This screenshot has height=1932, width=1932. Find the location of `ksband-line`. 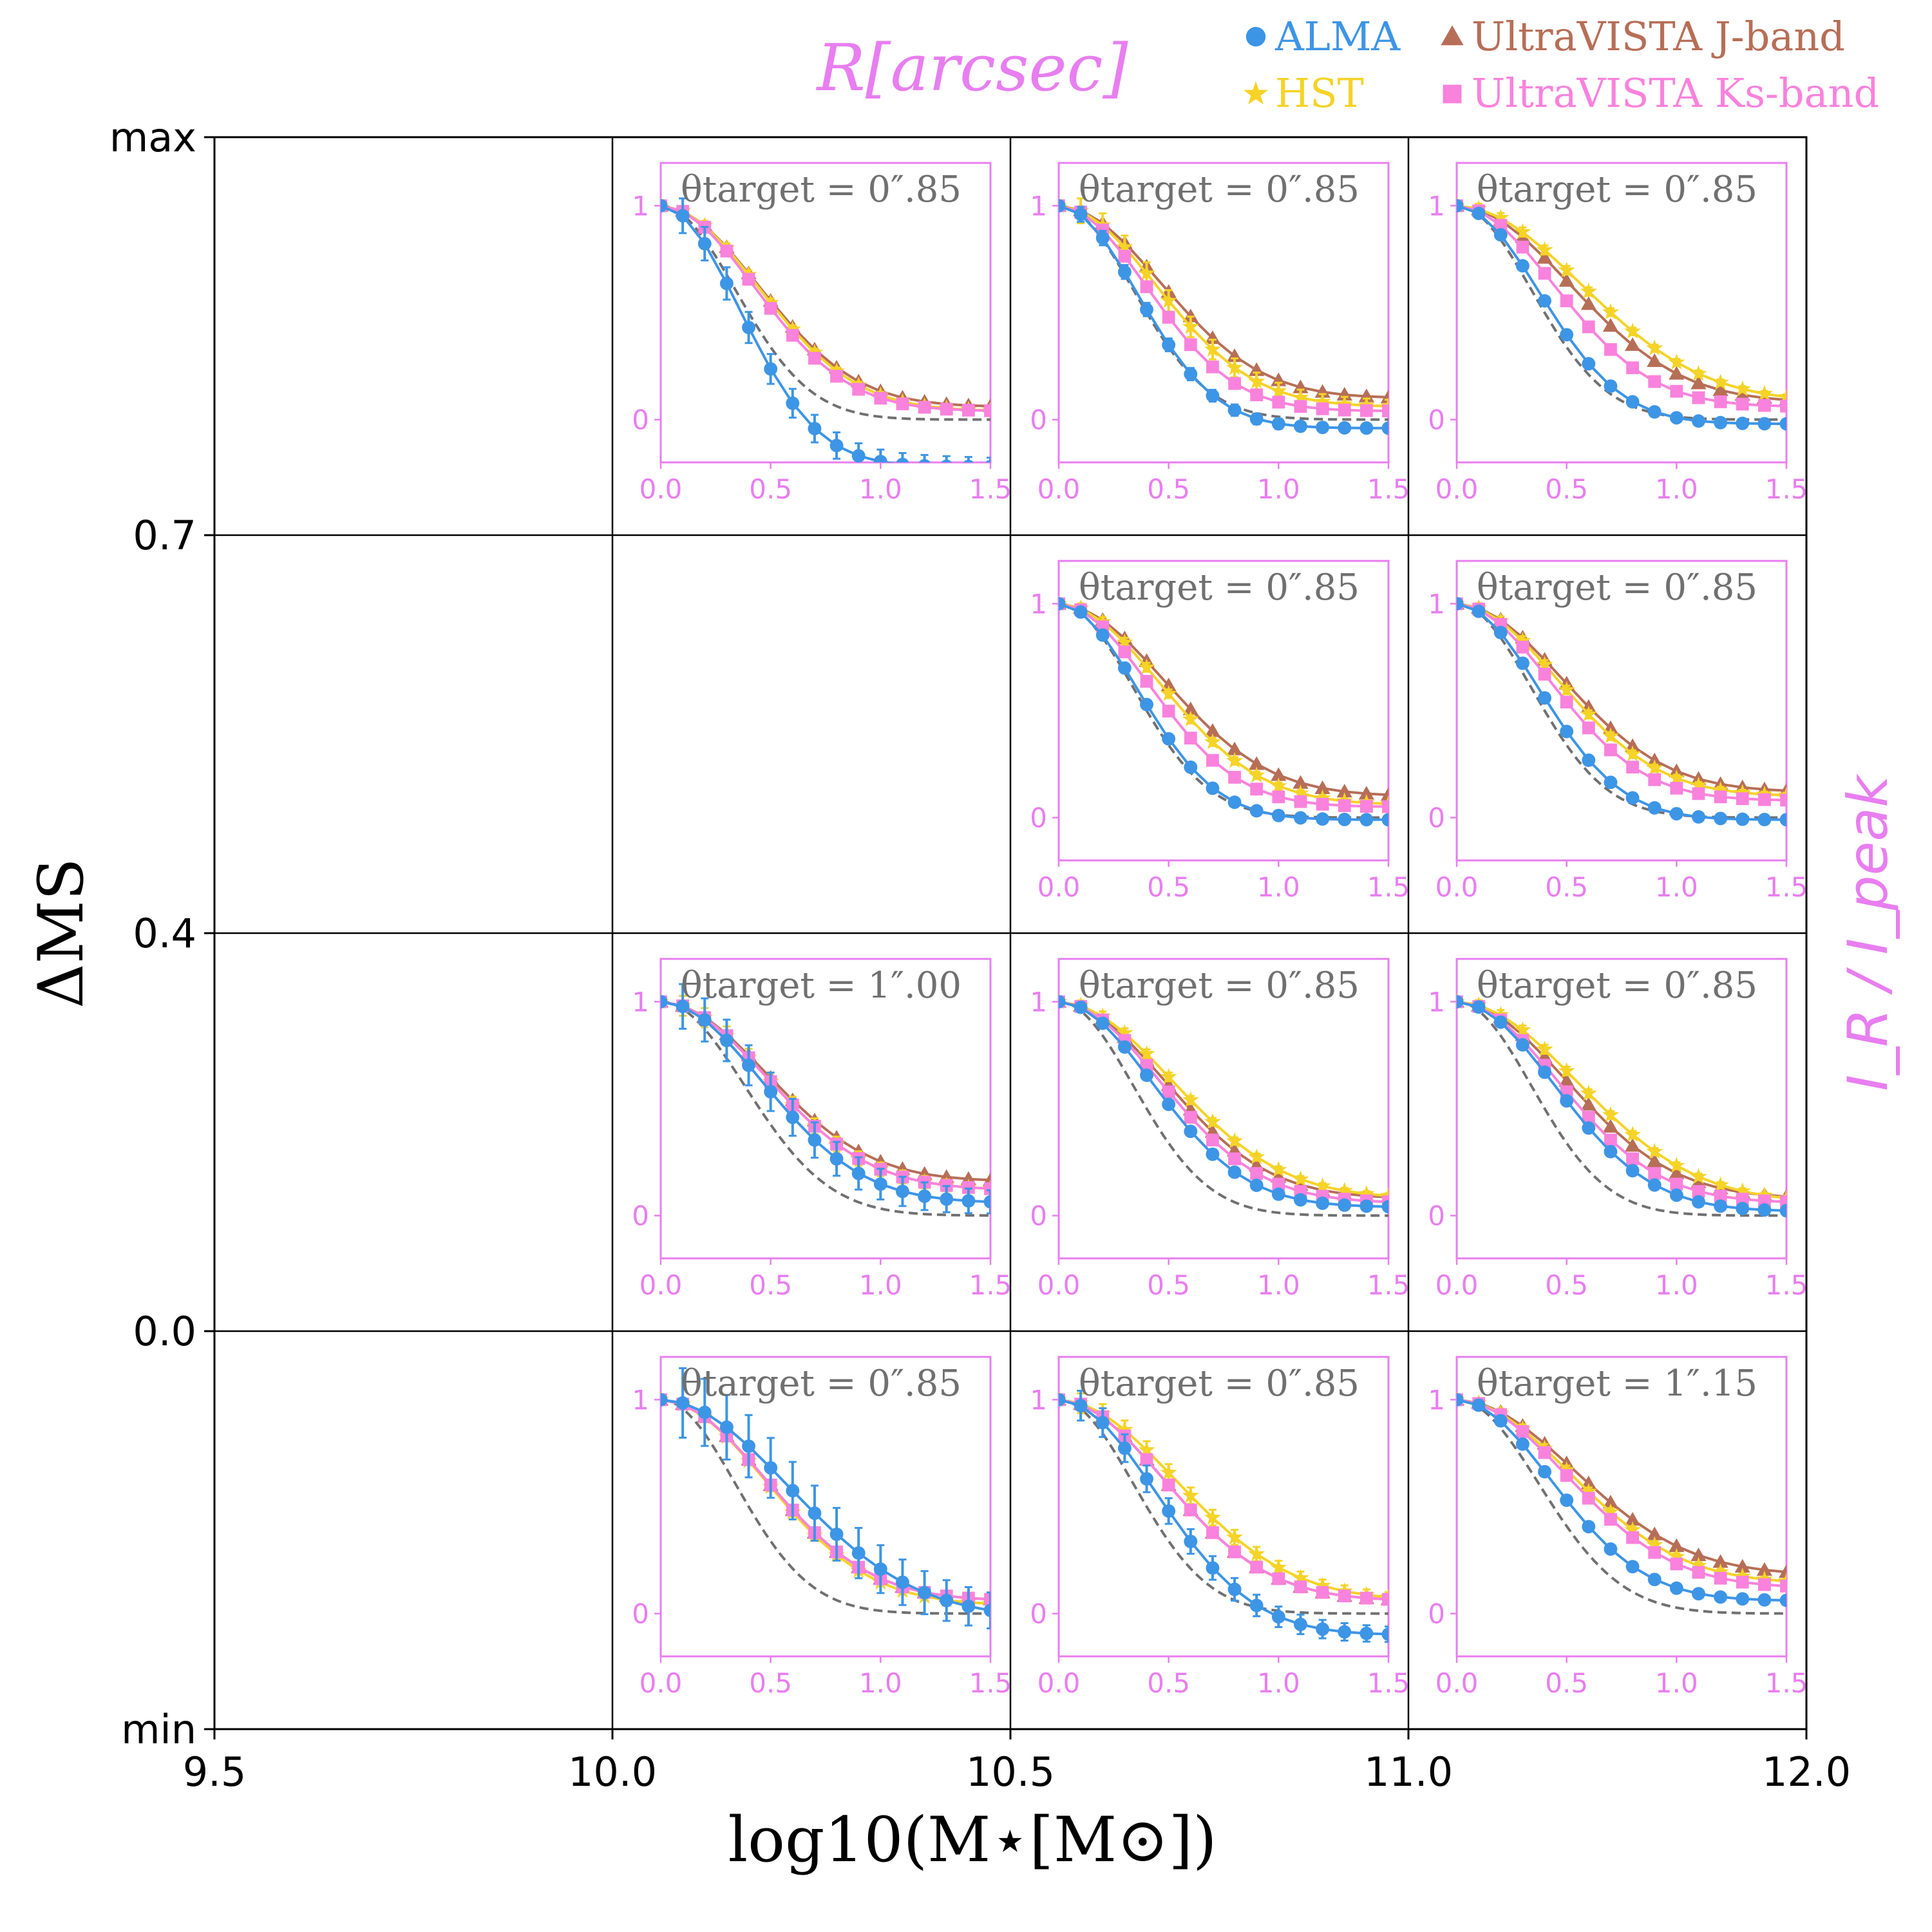

ksband-line is located at coordinates (1223, 308).